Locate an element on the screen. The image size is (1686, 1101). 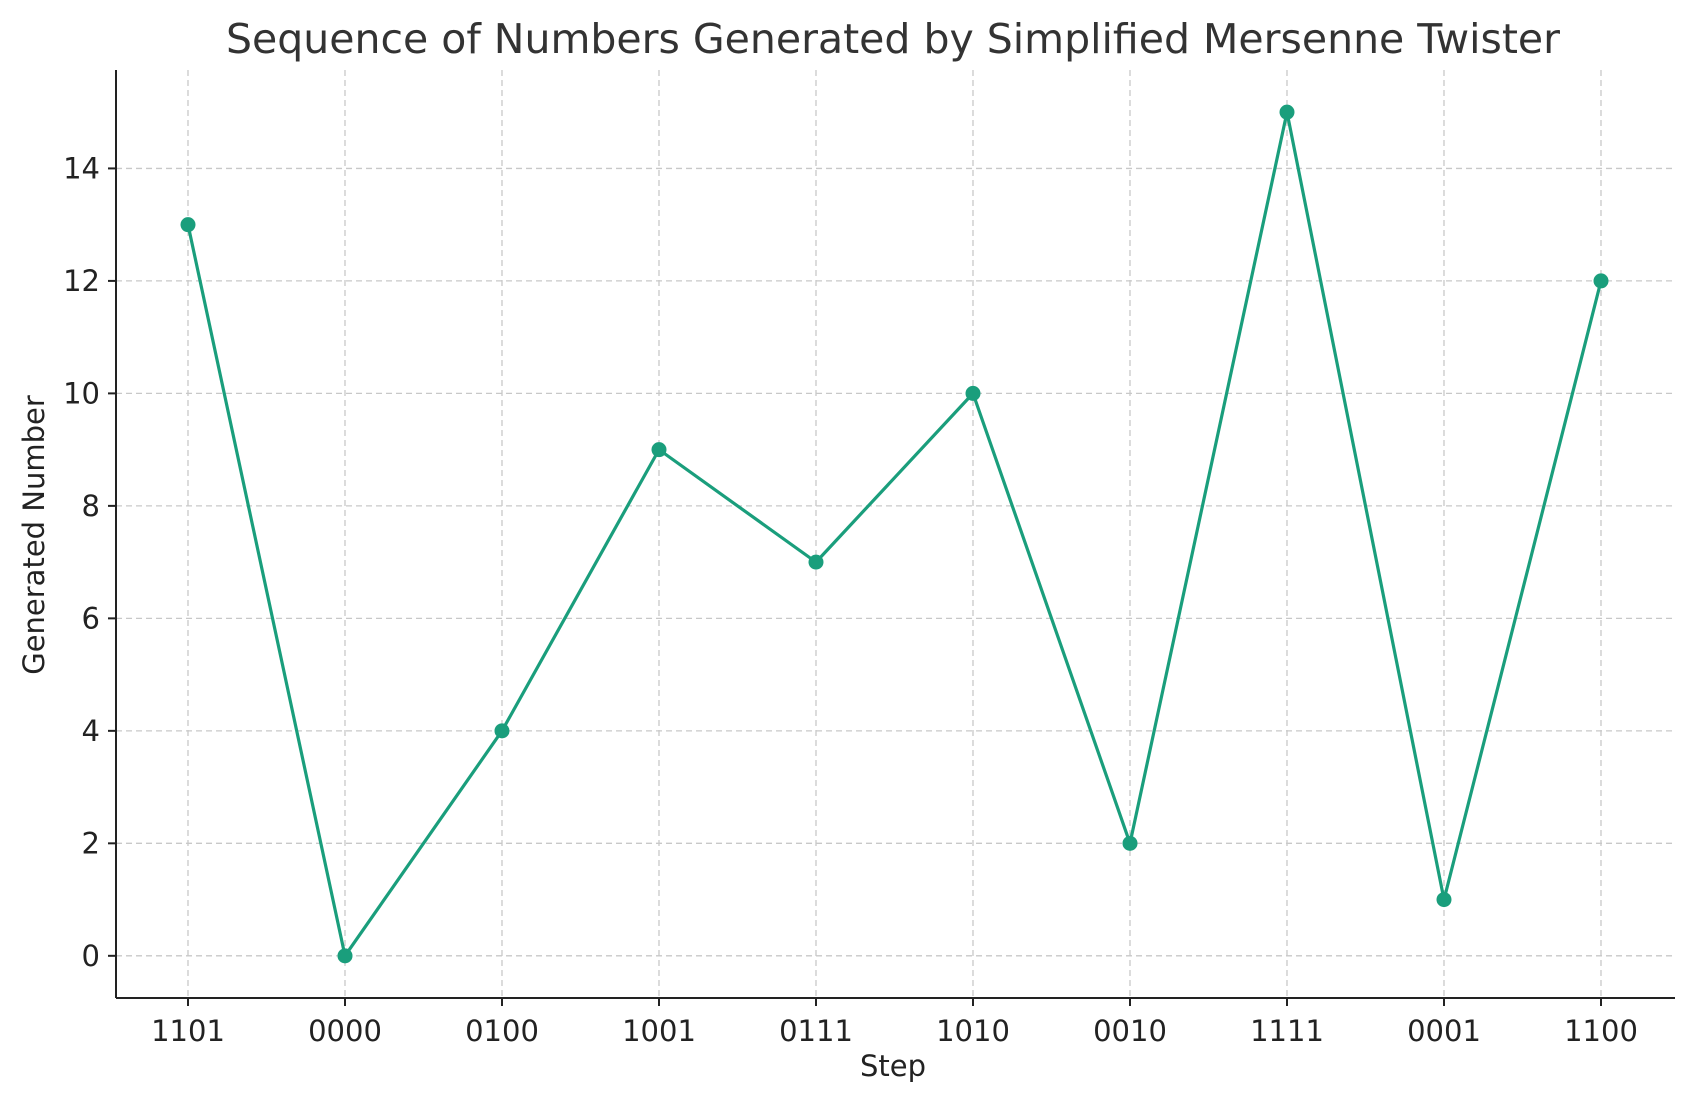
x-tick-label: 1001 is located at coordinates (659, 1031).